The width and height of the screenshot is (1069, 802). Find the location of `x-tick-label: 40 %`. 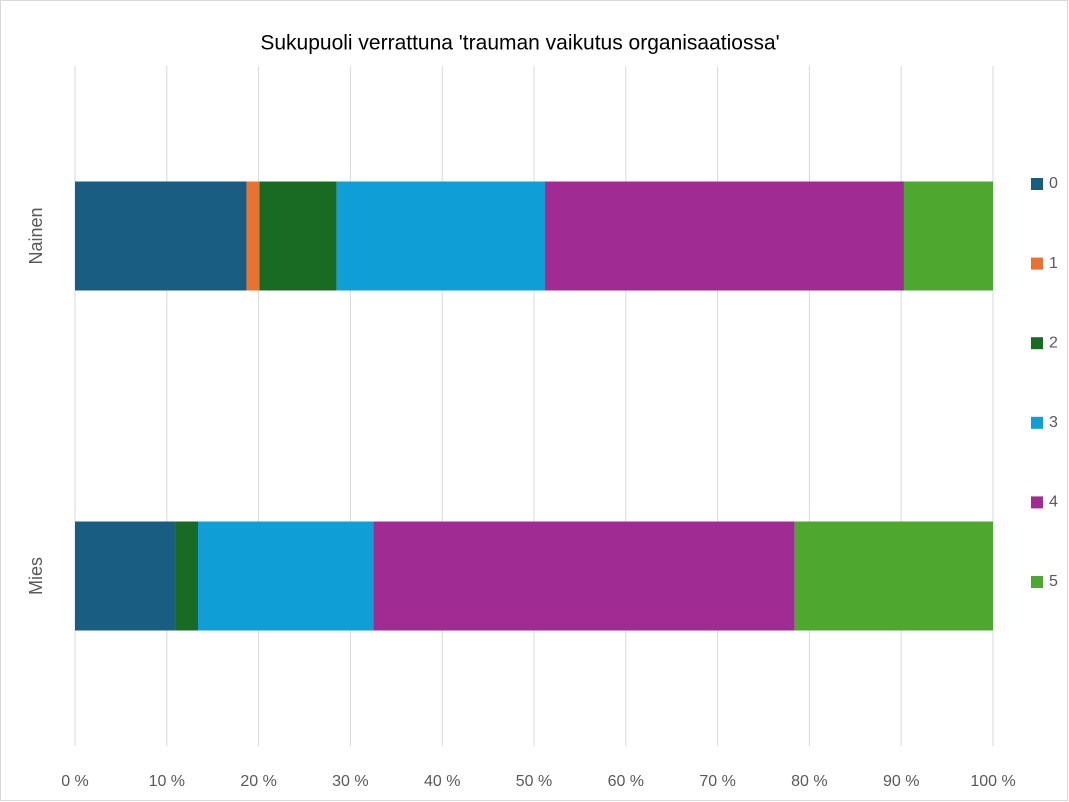

x-tick-label: 40 % is located at coordinates (442, 781).